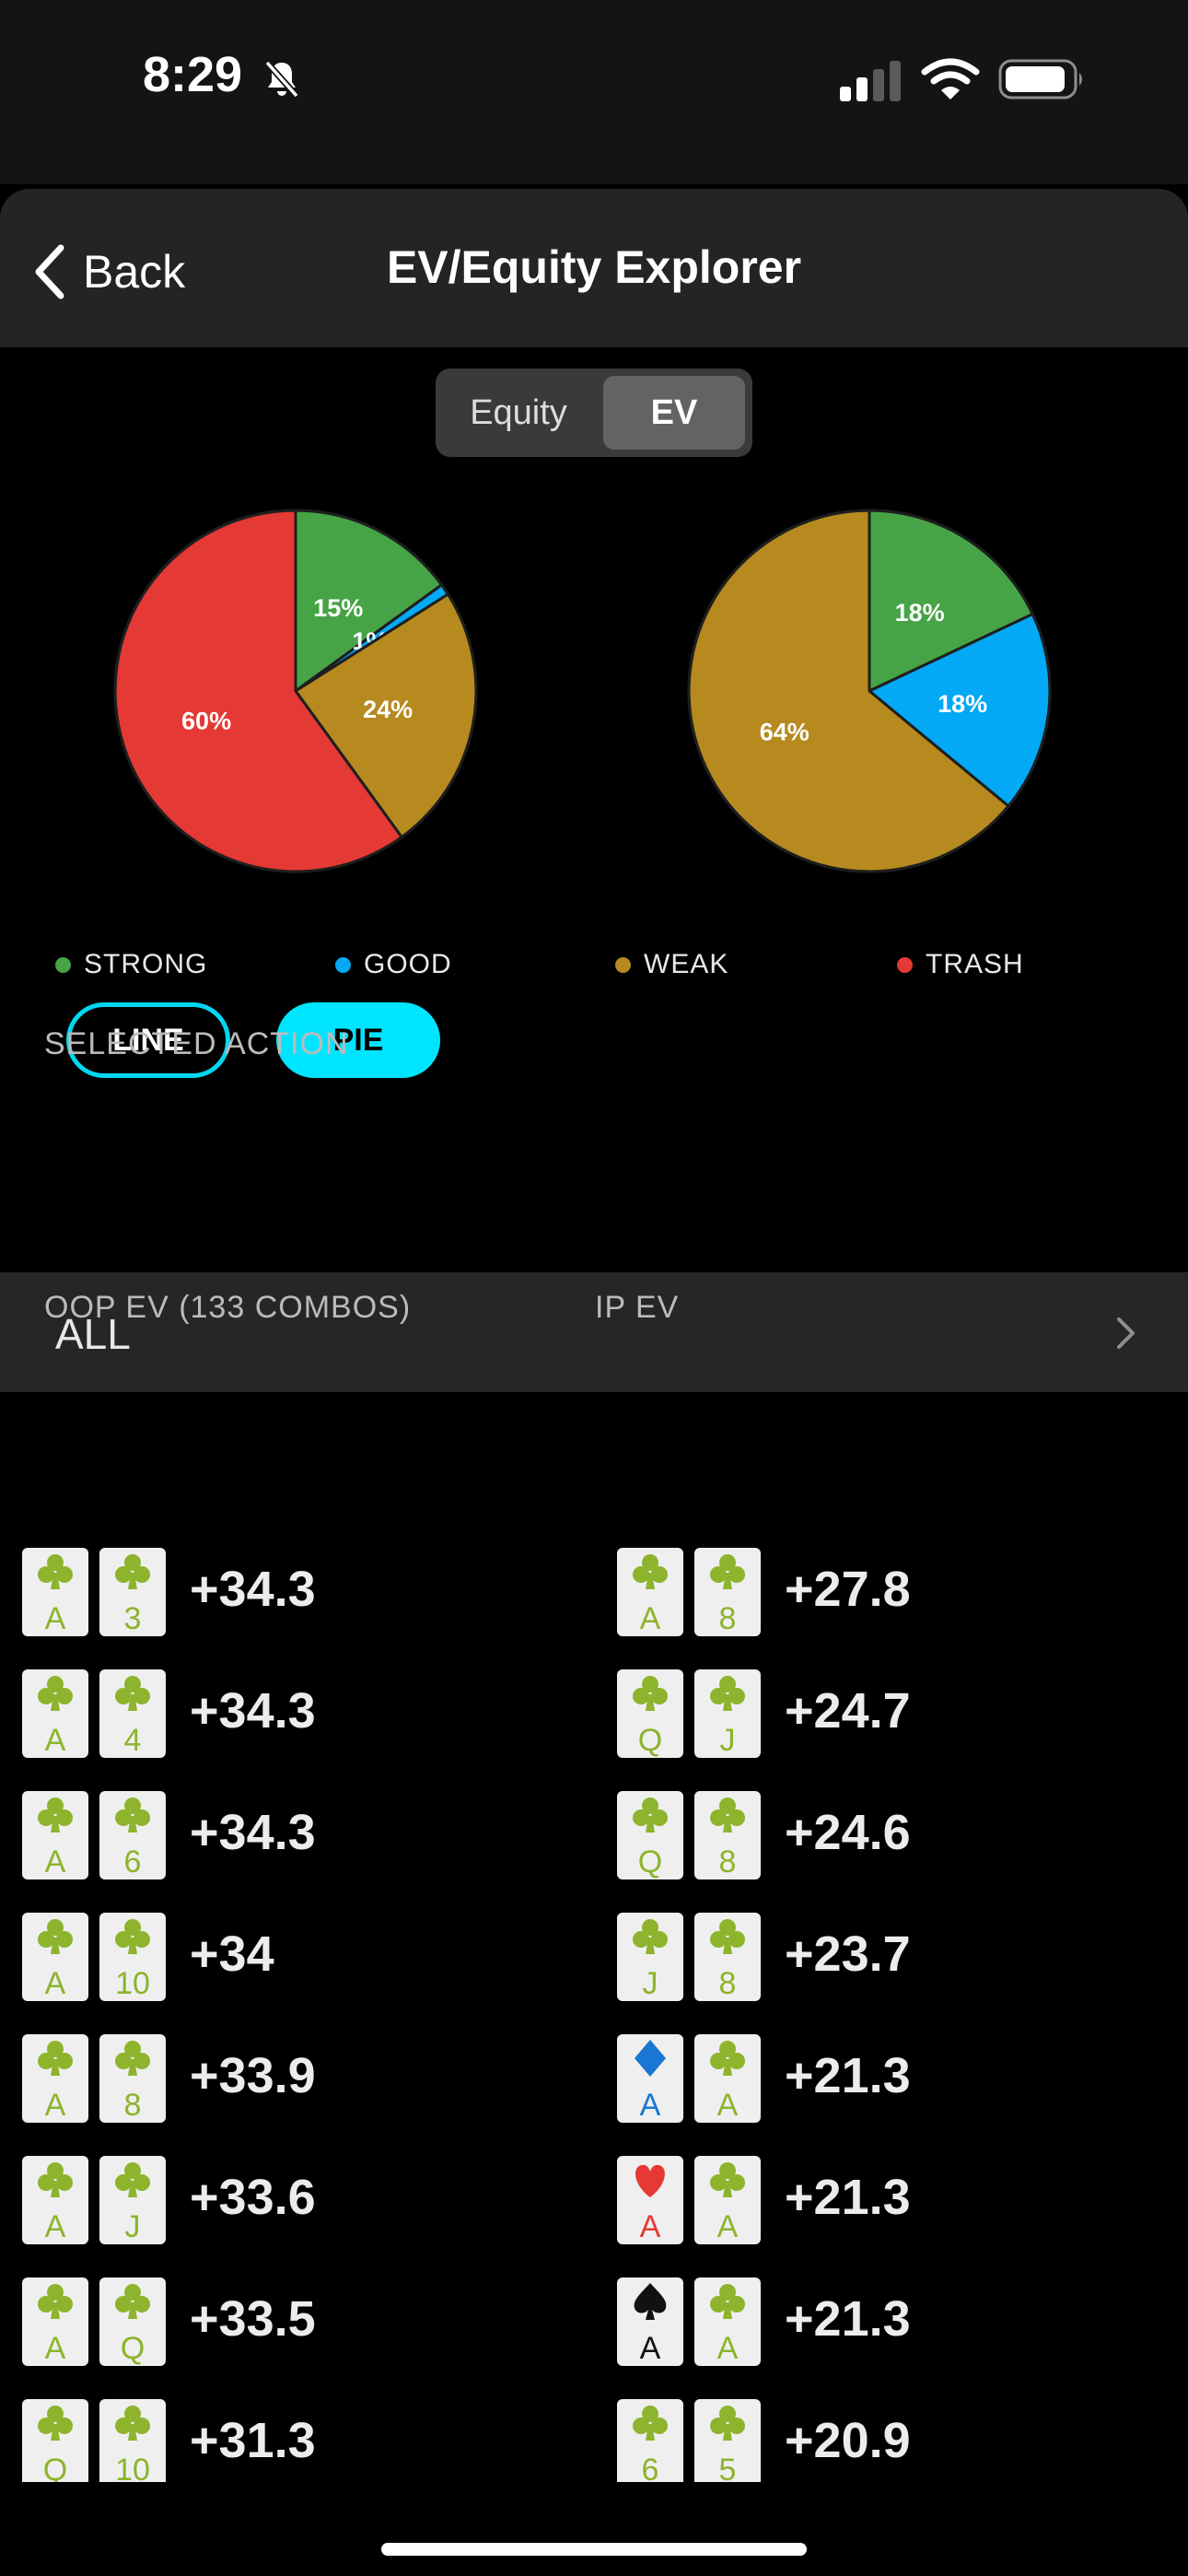 The image size is (1188, 2576). Describe the element at coordinates (358, 1040) in the screenshot. I see `pie-view-button: PIE` at that location.